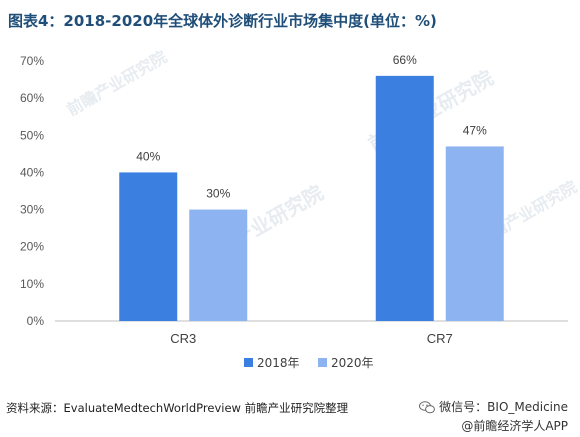  I want to click on y-tick-label: 50%, so click(32, 135).